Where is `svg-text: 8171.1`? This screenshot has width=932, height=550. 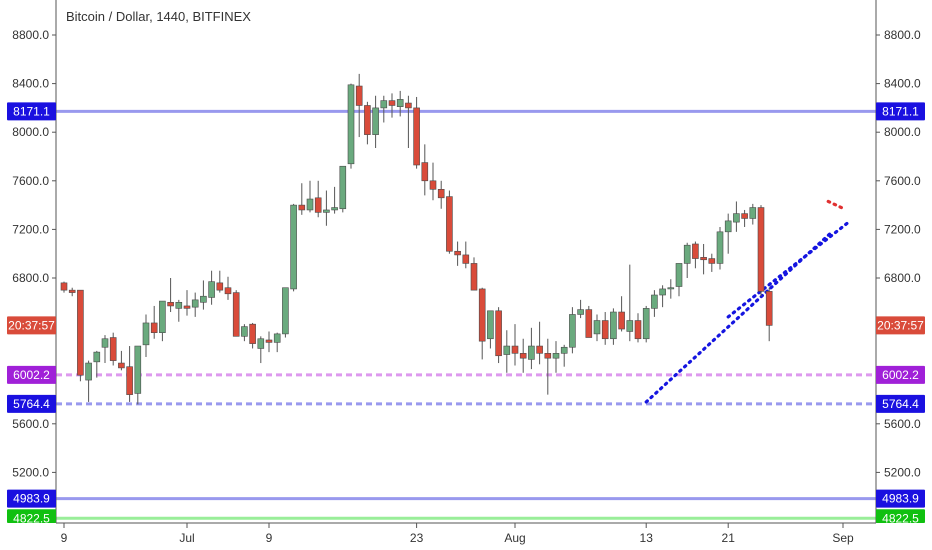
svg-text: 8171.1 is located at coordinates (900, 111).